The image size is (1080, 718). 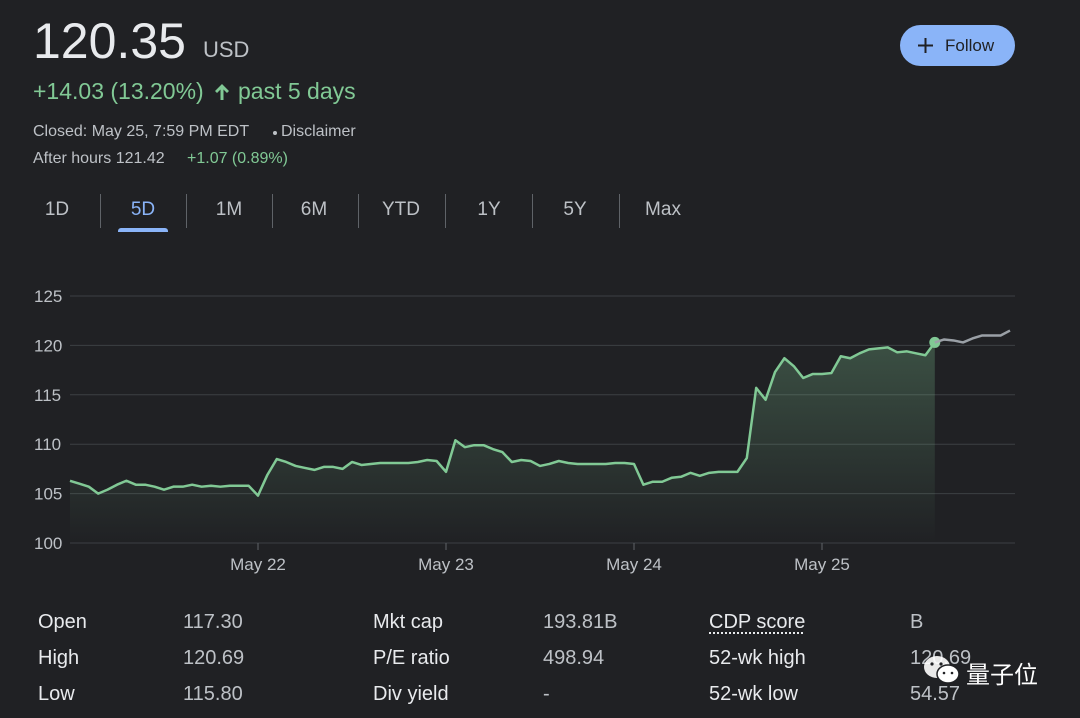 I want to click on stat-value: 115.80, so click(x=213, y=694).